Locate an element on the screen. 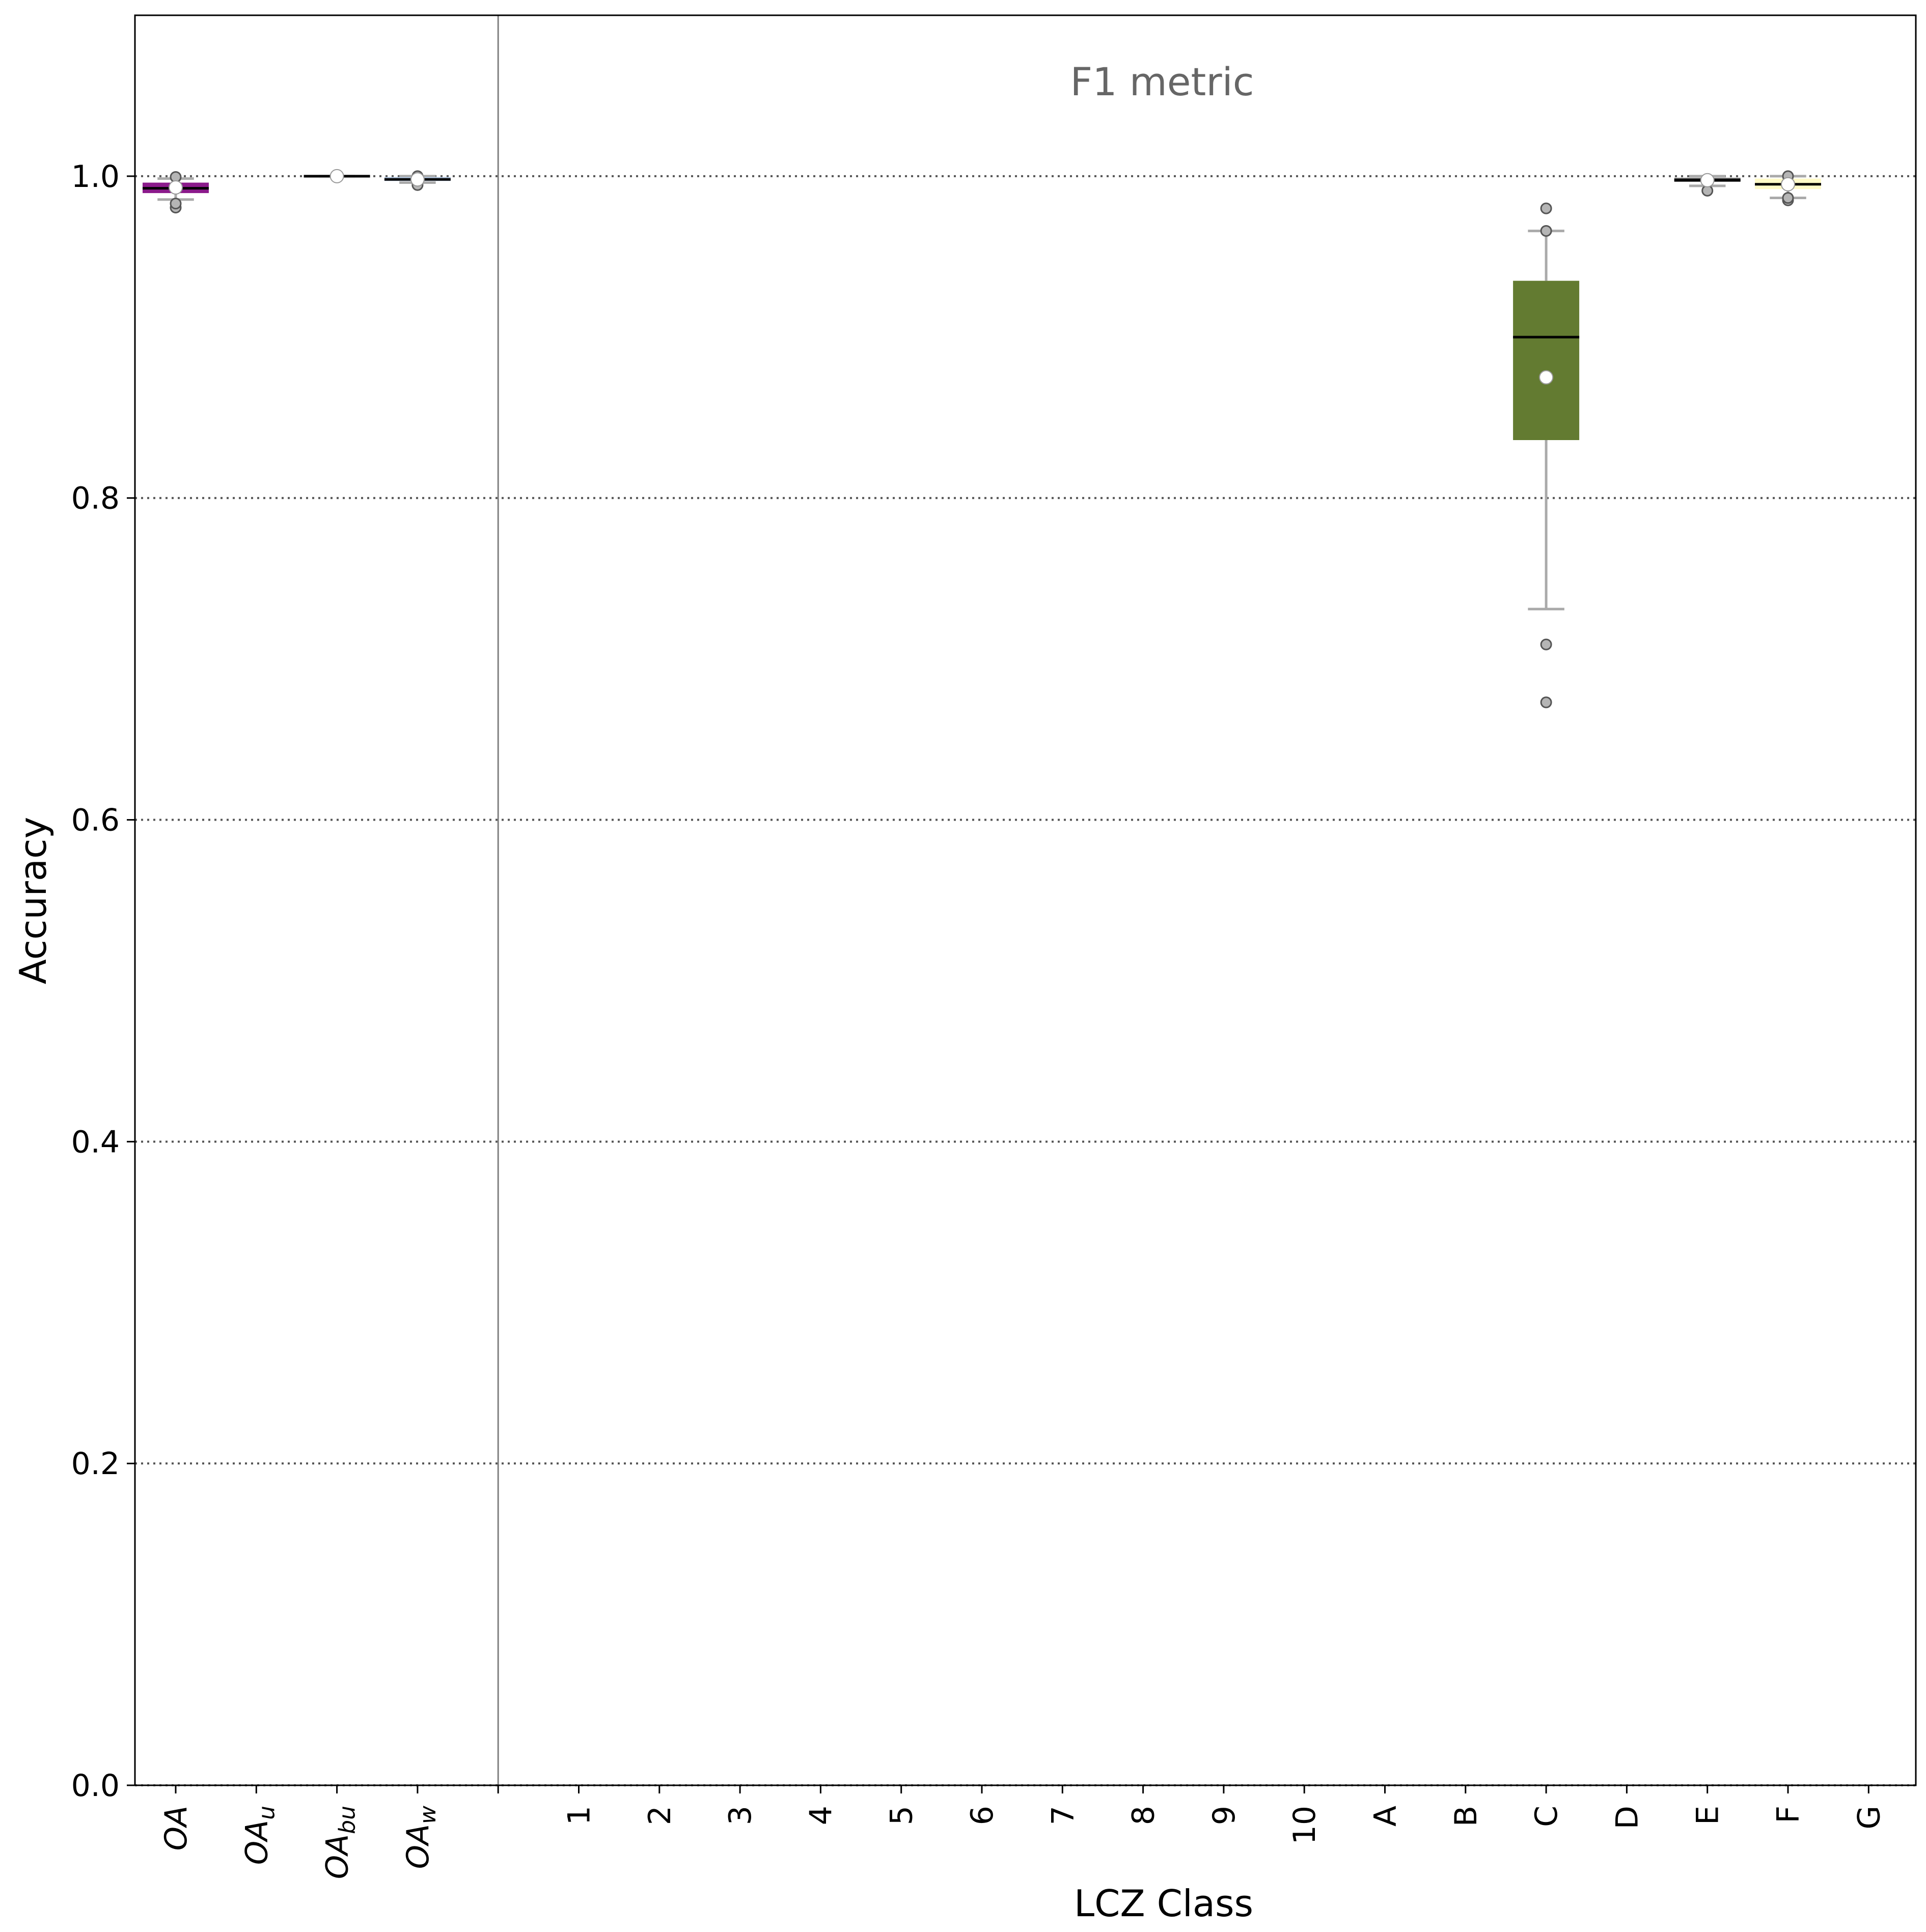  chart-annotation: F1 metric is located at coordinates (1162, 81).